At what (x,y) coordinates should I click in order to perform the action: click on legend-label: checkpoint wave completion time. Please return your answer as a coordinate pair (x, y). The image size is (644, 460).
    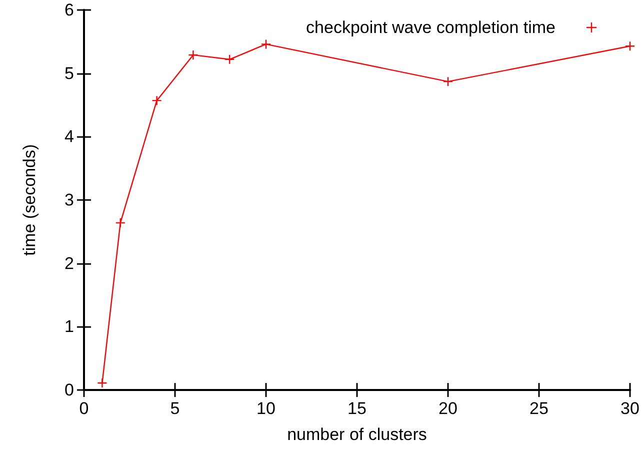
    Looking at the image, I should click on (431, 27).